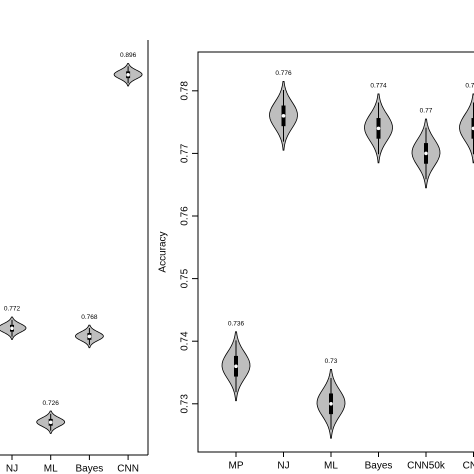 The height and width of the screenshot is (474, 474). Describe the element at coordinates (283, 73) in the screenshot. I see `value-label: 0.776` at that location.